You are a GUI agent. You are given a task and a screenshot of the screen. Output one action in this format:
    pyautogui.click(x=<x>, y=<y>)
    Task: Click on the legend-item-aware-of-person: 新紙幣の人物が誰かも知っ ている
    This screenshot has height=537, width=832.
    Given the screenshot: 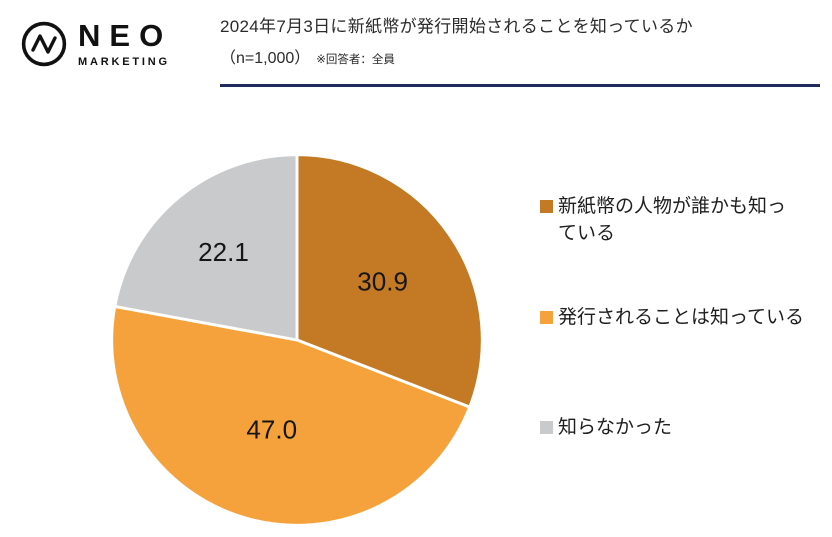 What is the action you would take?
    pyautogui.click(x=680, y=220)
    